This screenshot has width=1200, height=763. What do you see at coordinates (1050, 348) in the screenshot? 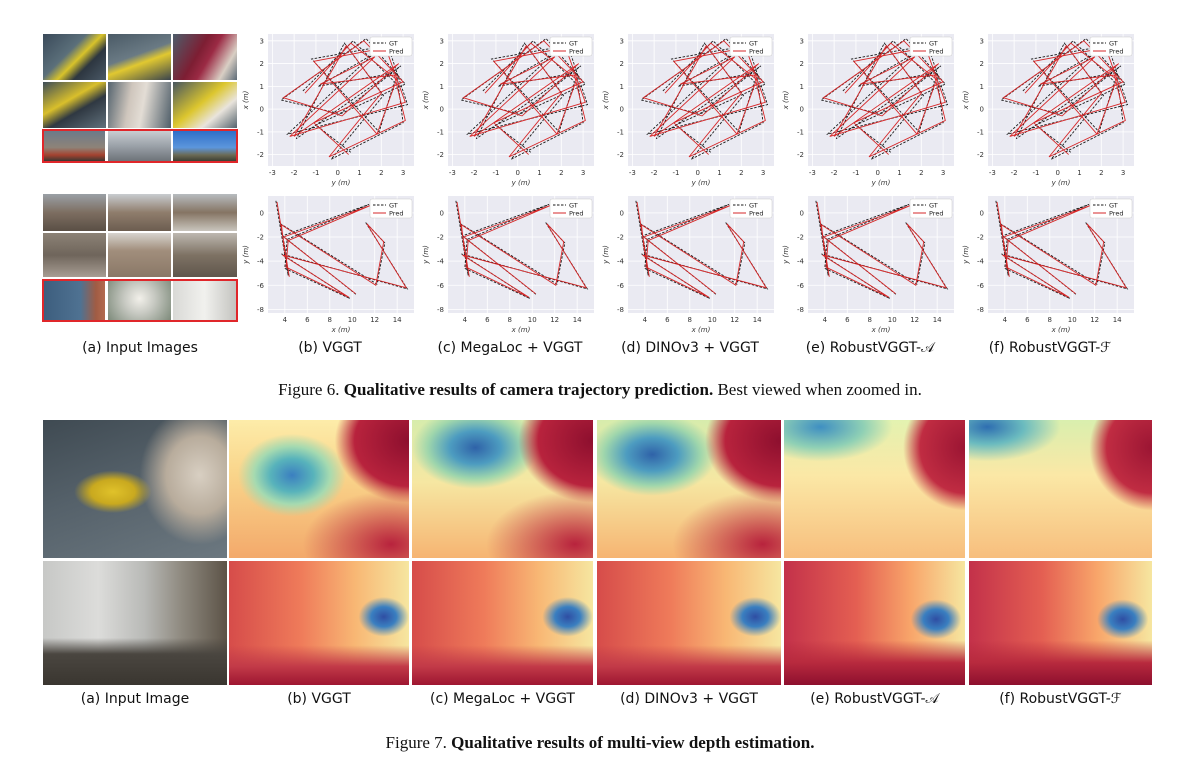
I see `fig6-label-robust-f: (f) RobustVGGT-ℱ` at bounding box center [1050, 348].